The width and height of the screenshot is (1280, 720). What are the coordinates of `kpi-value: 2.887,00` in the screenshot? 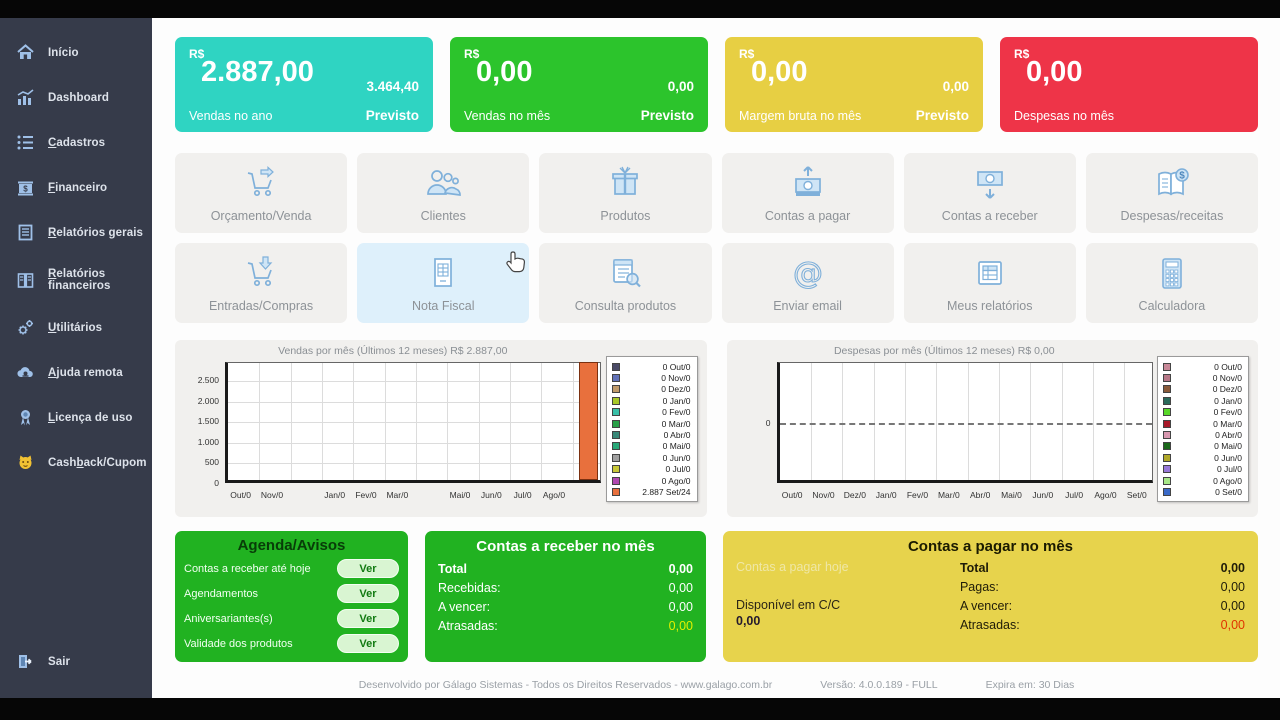 It's located at (257, 72).